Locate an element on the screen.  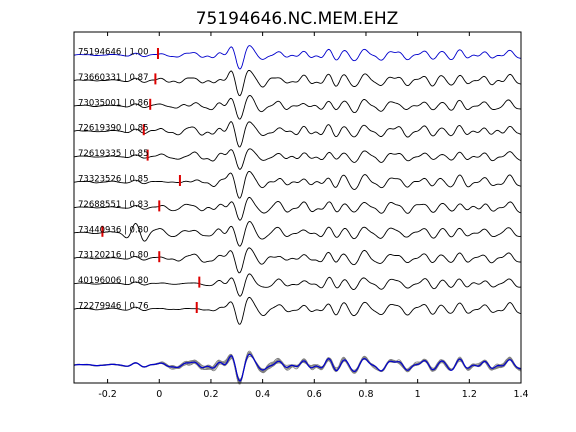
x-tick-label: 1 is located at coordinates (418, 394).